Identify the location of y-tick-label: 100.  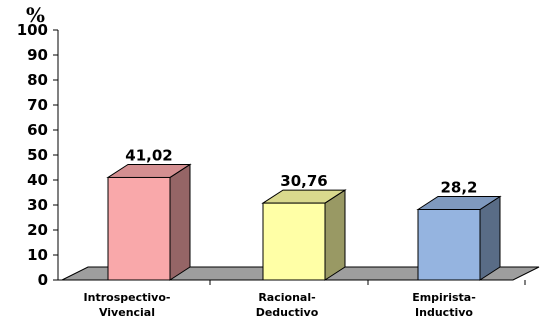
(32, 30).